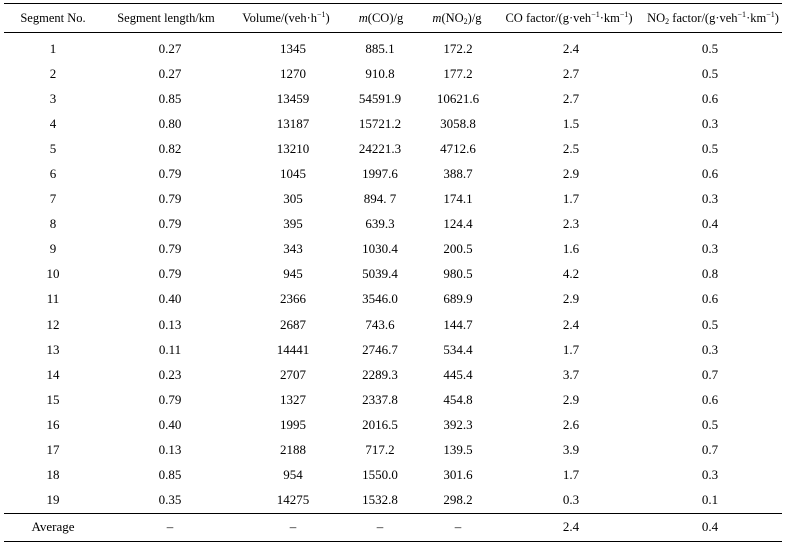  I want to click on cell-no2-mass: 445.4, so click(458, 374).